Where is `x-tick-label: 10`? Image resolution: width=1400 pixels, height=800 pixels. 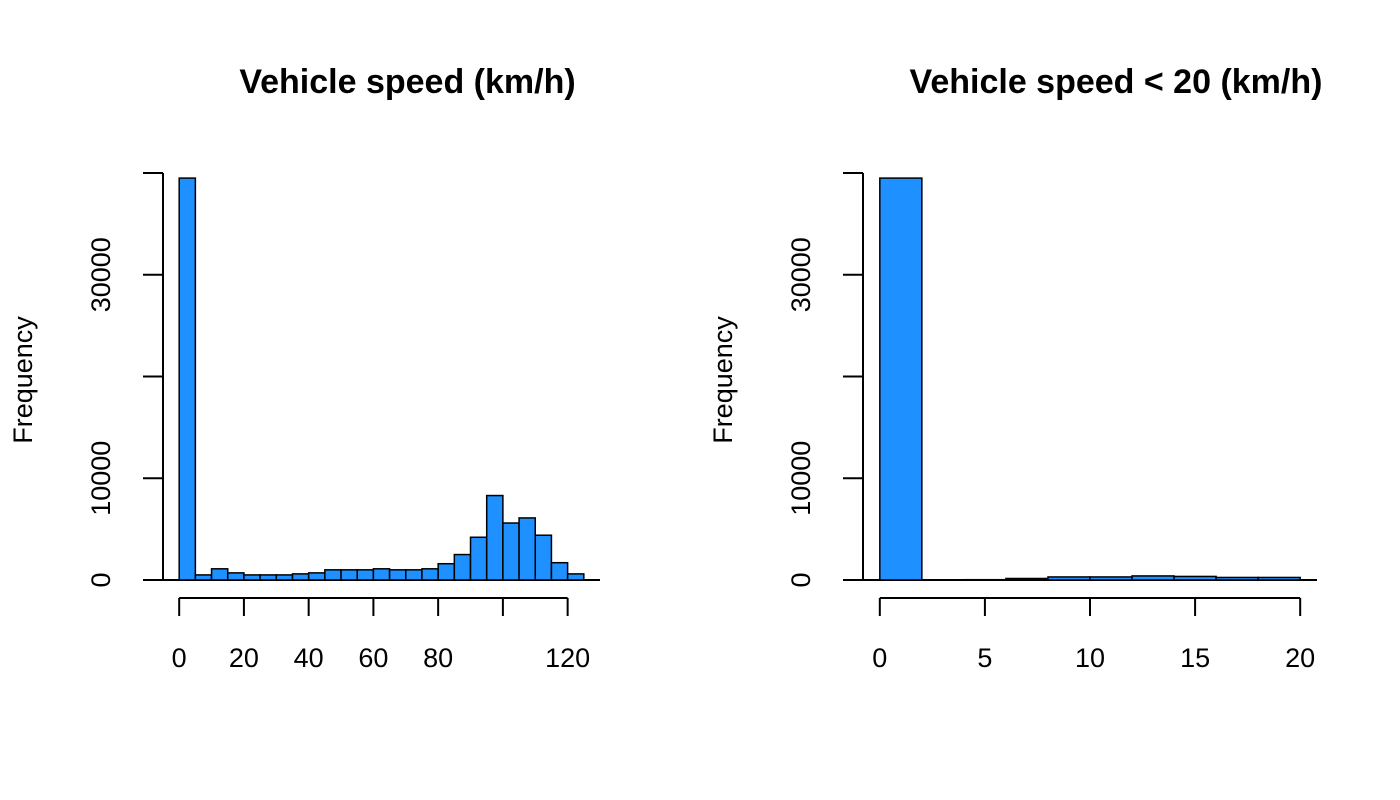
x-tick-label: 10 is located at coordinates (1090, 658).